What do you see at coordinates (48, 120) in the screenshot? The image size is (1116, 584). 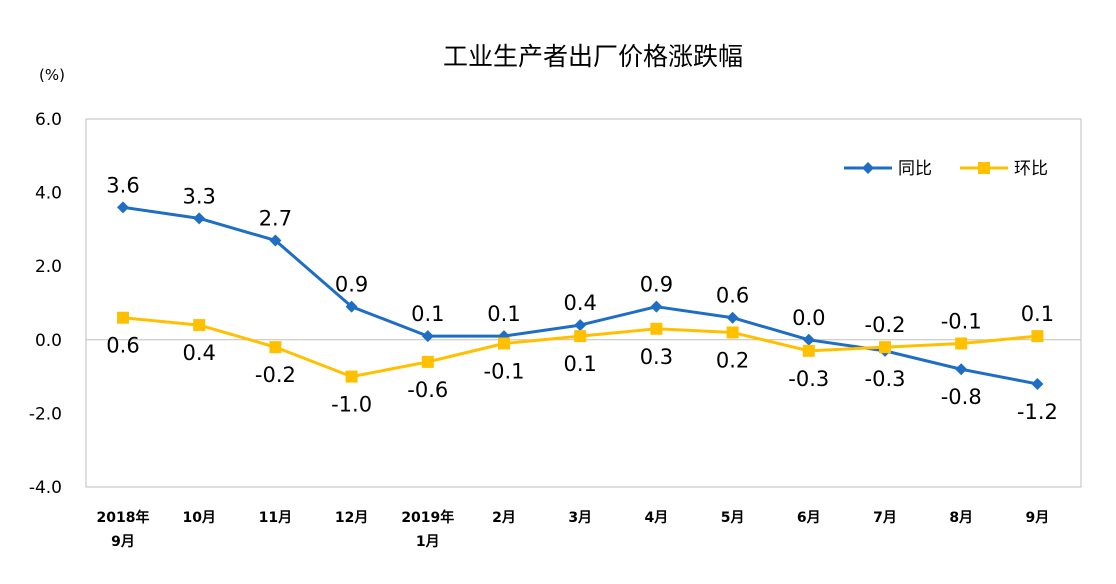 I see `y-tick-label: 6.0` at bounding box center [48, 120].